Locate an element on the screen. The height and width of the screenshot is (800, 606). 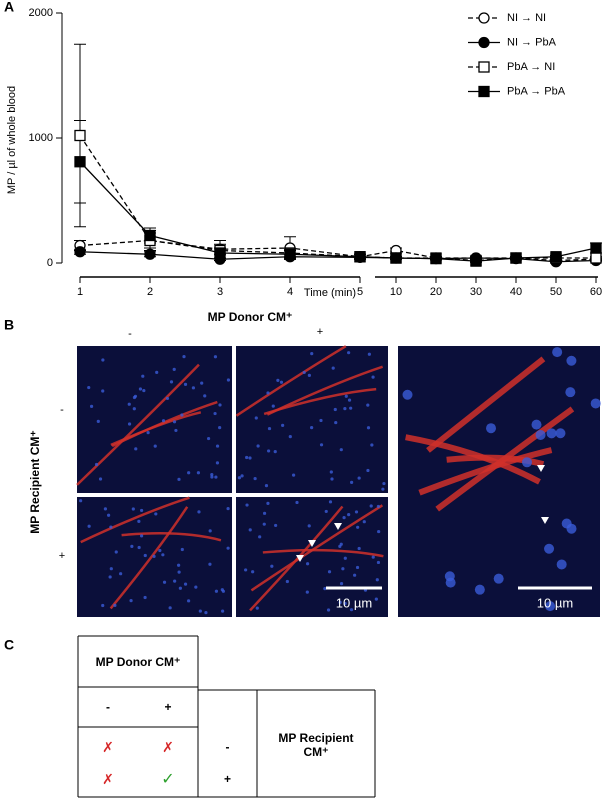
table-column: - is located at coordinates (108, 707).